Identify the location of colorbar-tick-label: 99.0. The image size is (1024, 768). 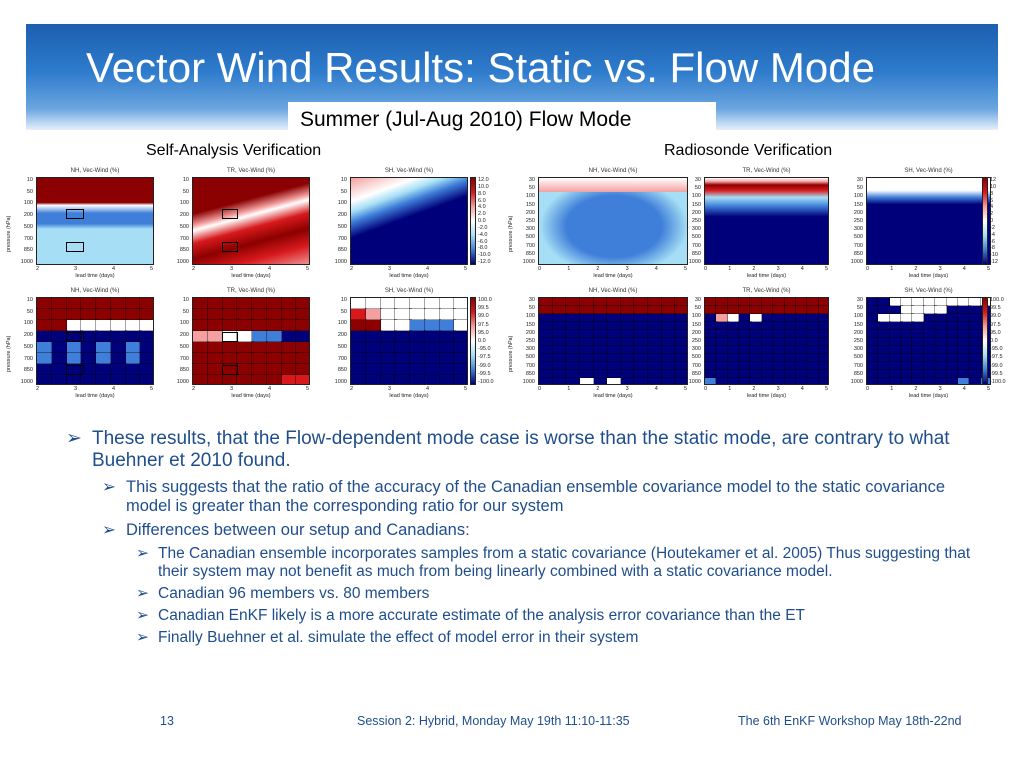
(995, 316).